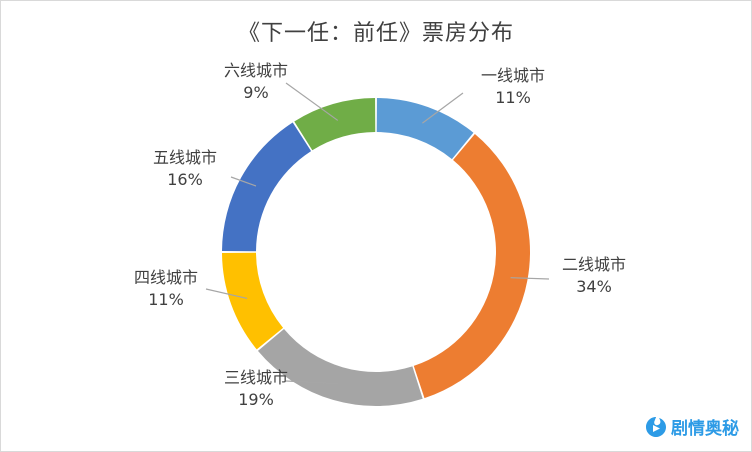  Describe the element at coordinates (185, 157) in the screenshot. I see `category-label-5: 五线城市` at that location.